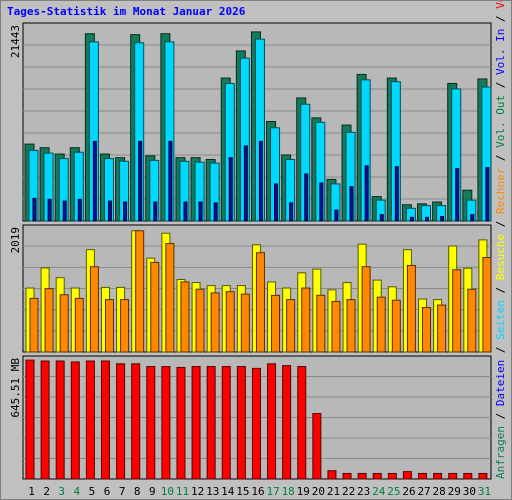 Image resolution: width=512 pixels, height=500 pixels. I want to click on x-tick-label: 21, so click(333, 491).